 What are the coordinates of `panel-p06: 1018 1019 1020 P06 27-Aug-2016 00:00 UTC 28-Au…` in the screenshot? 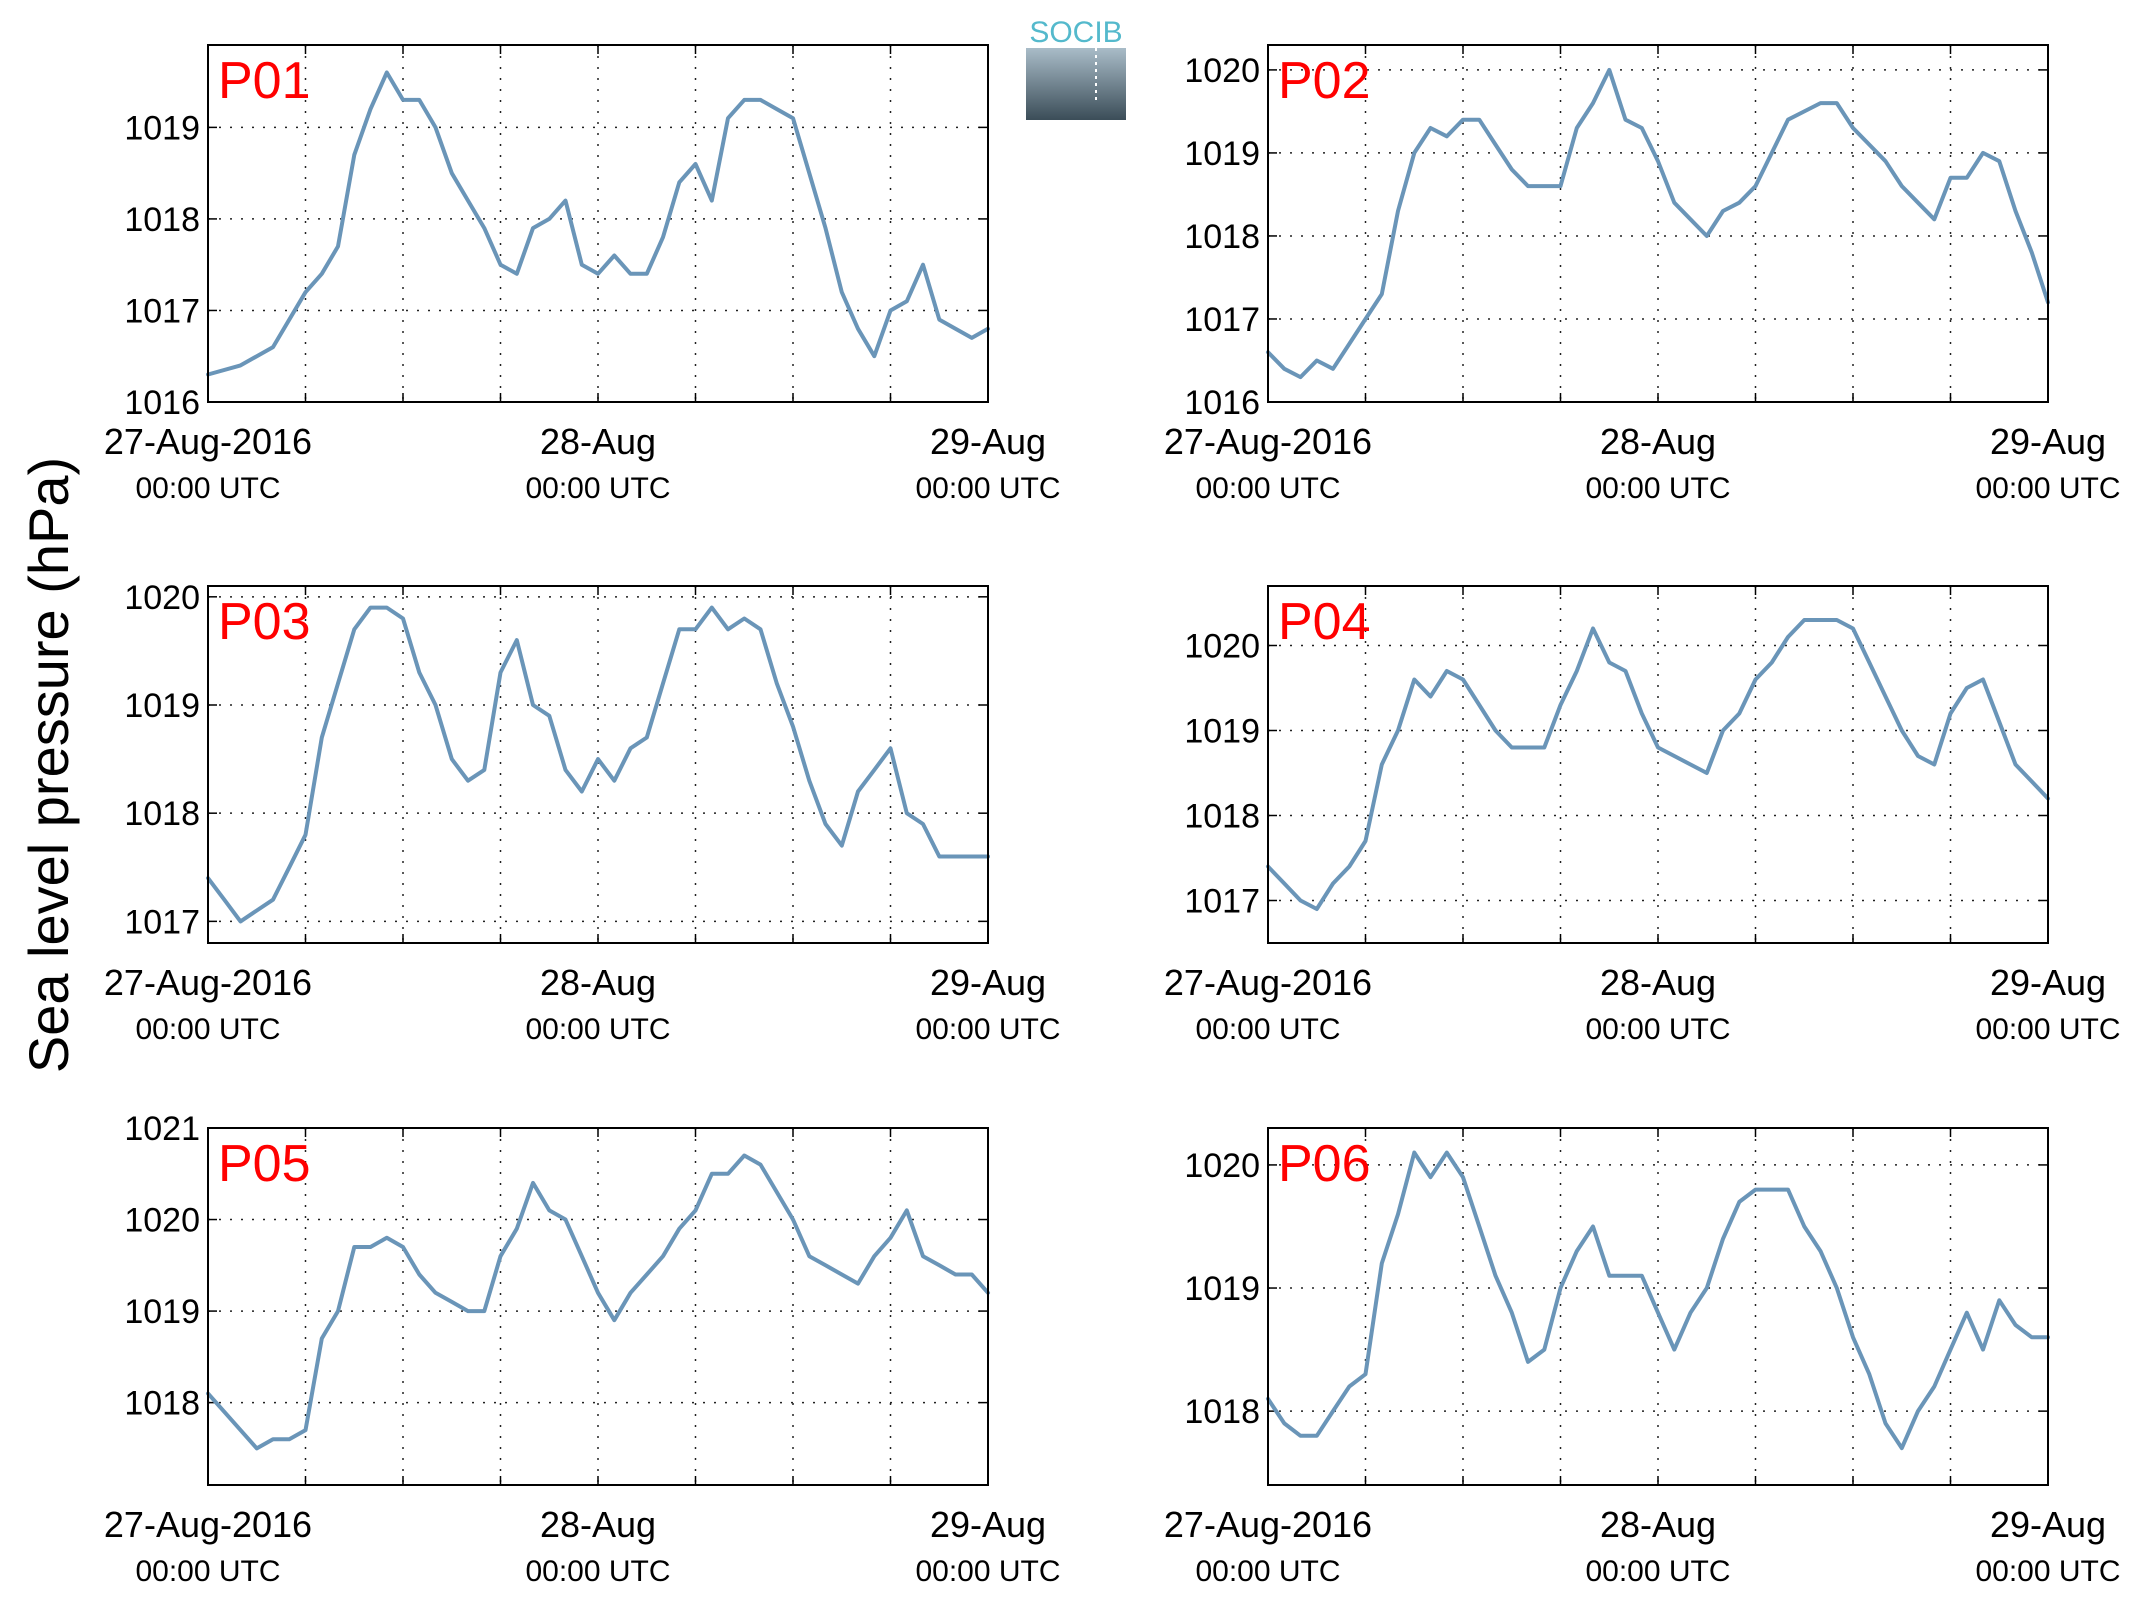 It's located at (1642, 1357).